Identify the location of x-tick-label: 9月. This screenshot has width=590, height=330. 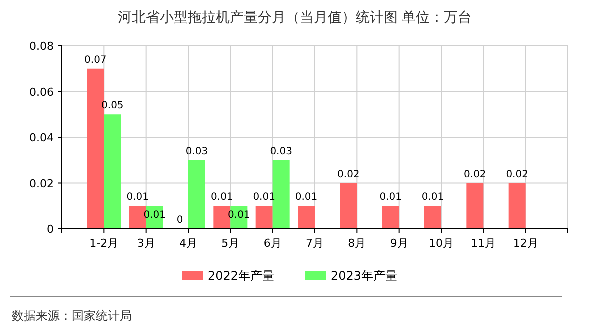
(399, 243).